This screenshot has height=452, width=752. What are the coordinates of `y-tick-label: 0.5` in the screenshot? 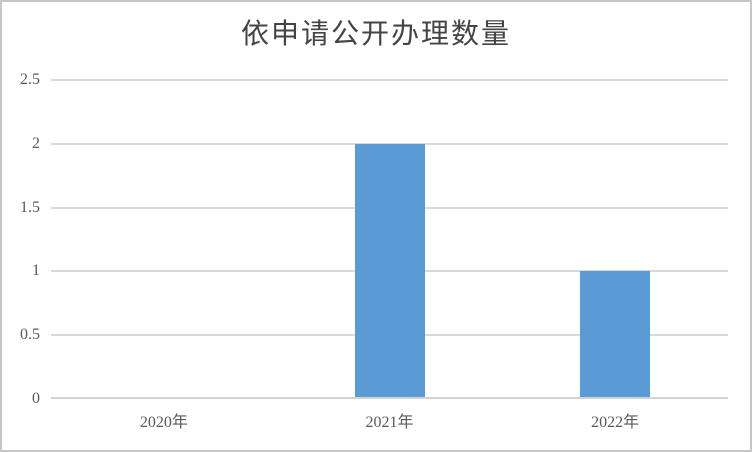 It's located at (30, 335).